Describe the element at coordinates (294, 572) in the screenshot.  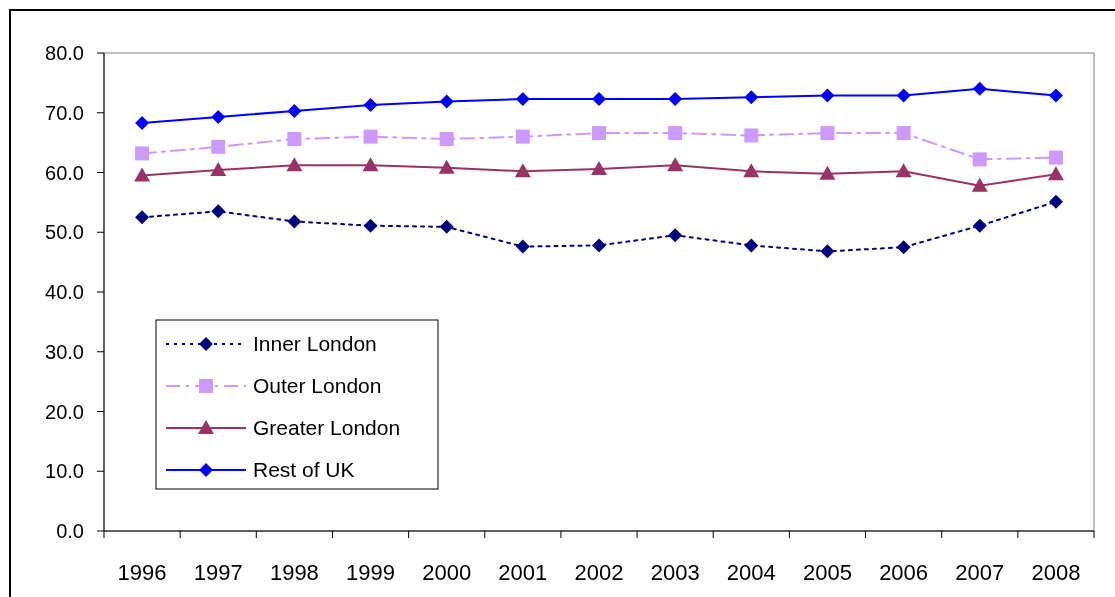
I see `x-tick-label: 1998` at that location.